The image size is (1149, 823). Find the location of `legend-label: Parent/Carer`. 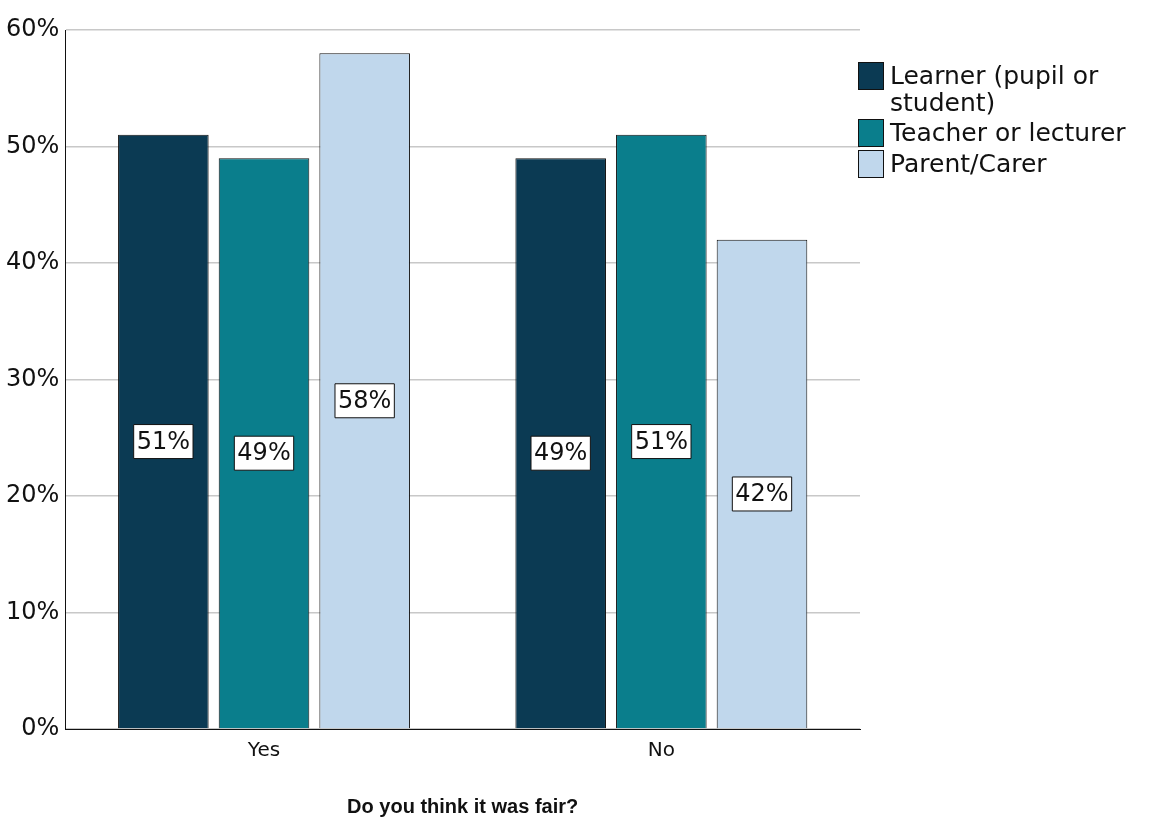

legend-label: Parent/Carer is located at coordinates (968, 163).